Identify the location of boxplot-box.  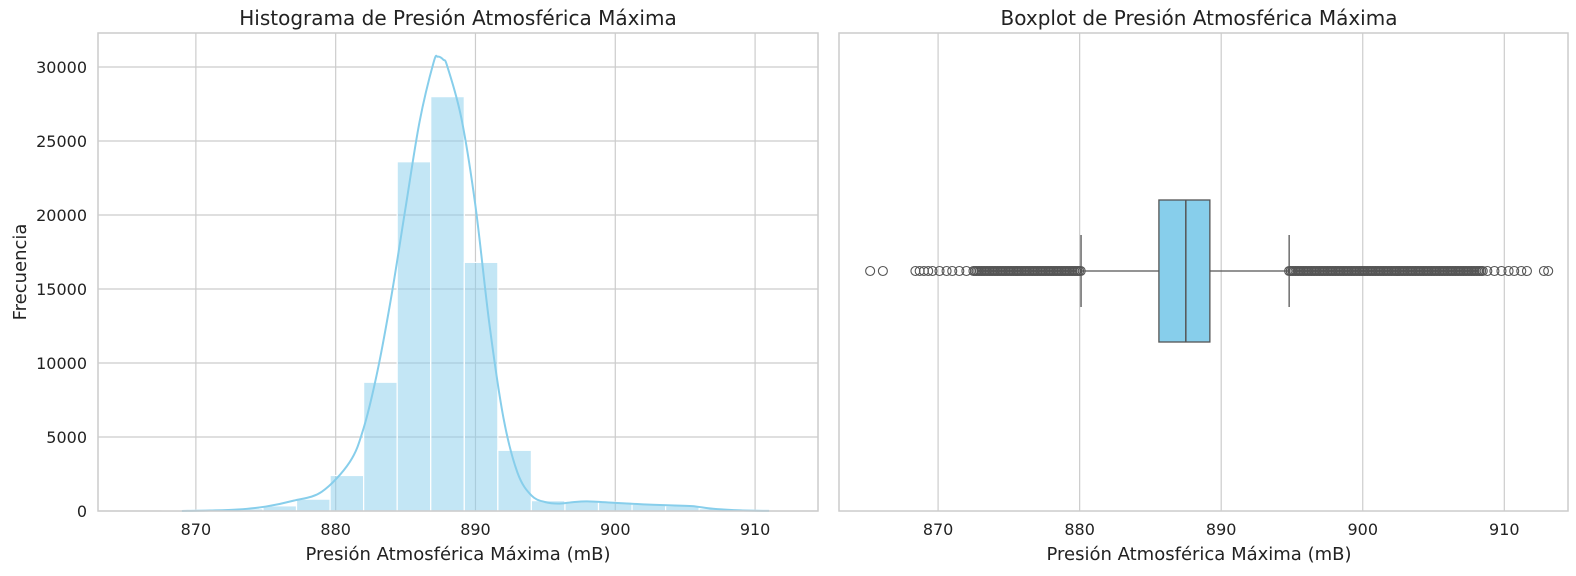
(1185, 271).